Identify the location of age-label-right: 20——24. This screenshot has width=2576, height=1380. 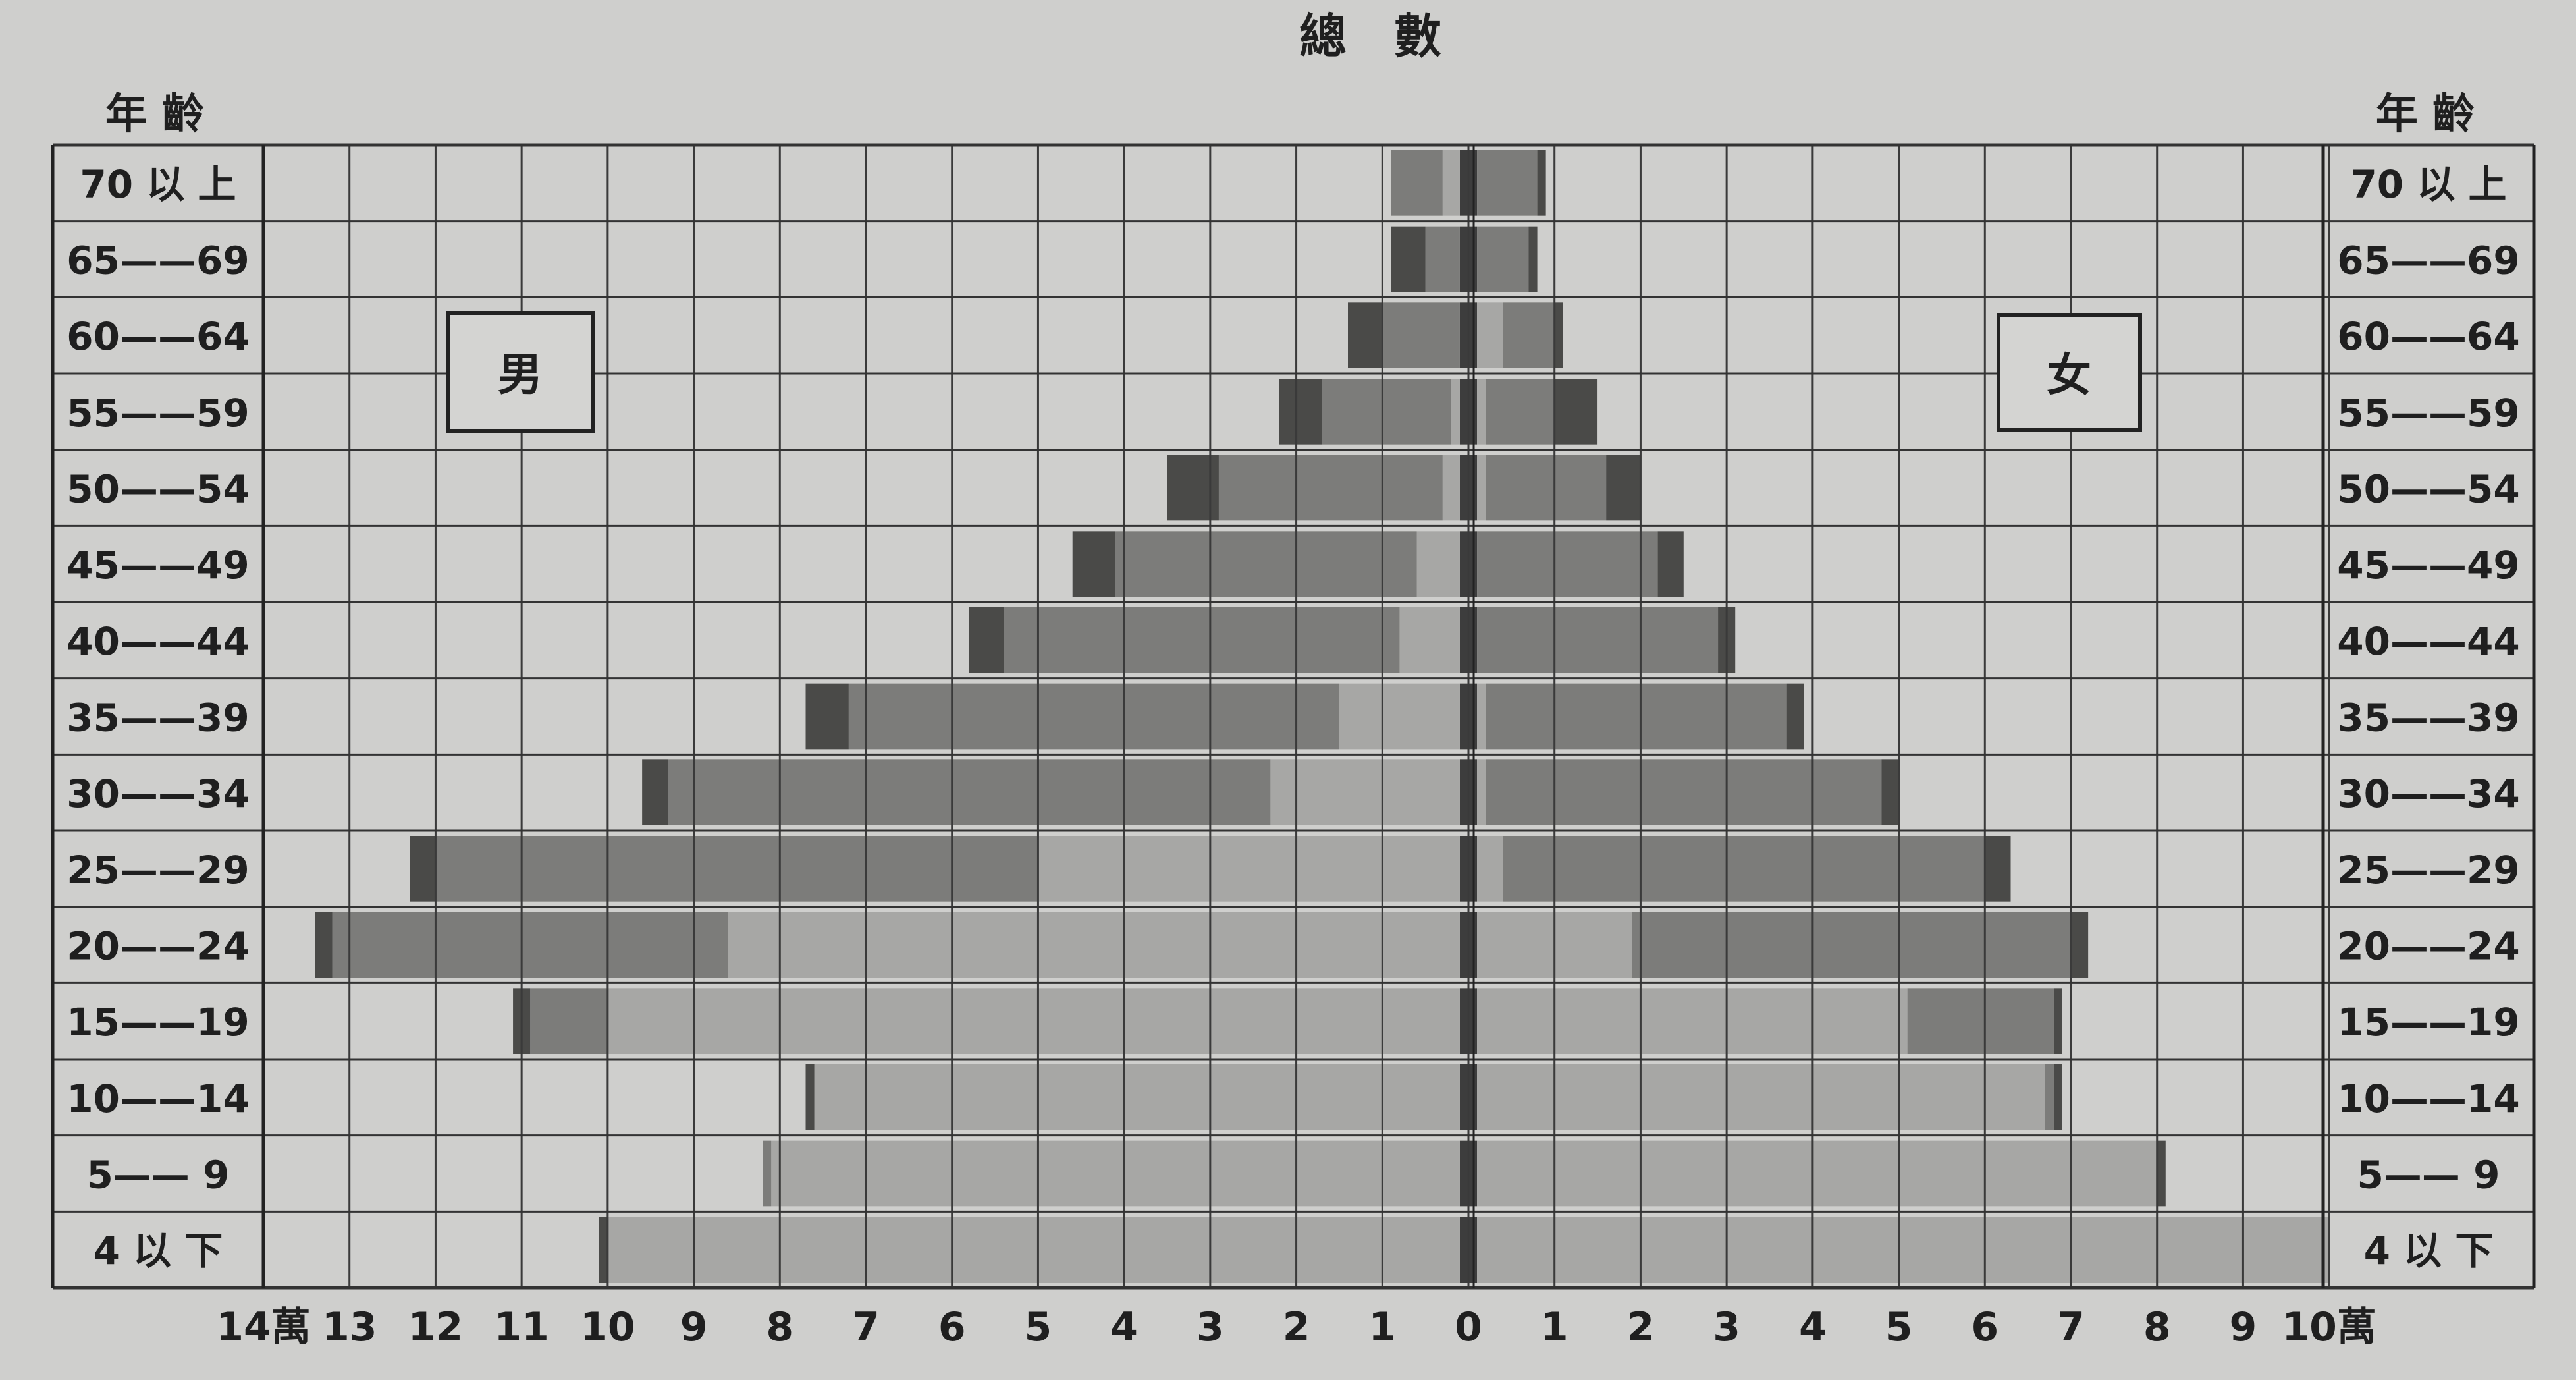
(2428, 946).